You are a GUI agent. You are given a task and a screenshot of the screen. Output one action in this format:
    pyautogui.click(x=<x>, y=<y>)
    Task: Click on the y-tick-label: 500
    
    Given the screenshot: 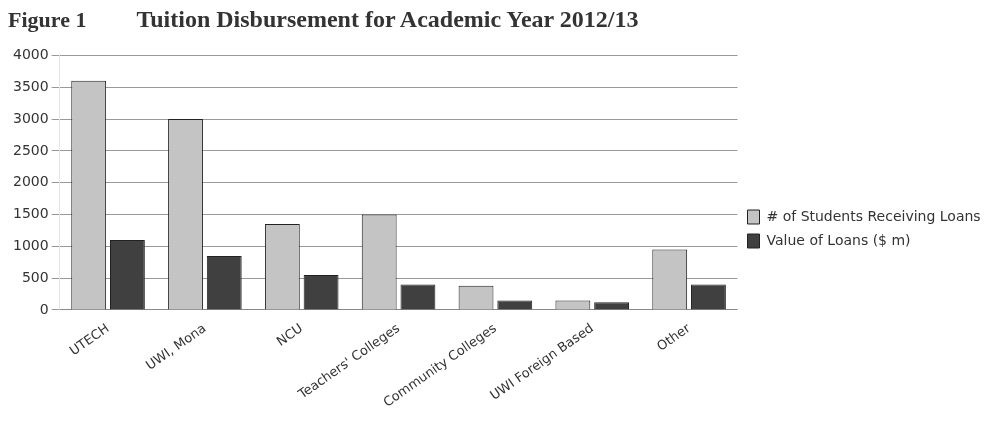 What is the action you would take?
    pyautogui.click(x=35, y=276)
    